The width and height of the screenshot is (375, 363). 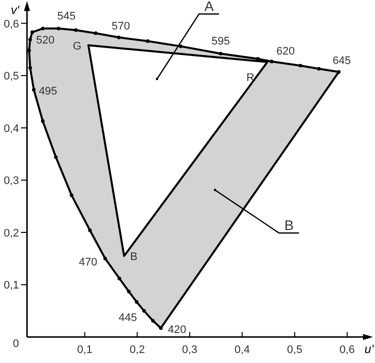 What do you see at coordinates (11, 286) in the screenshot?
I see `y-tick-label: 0,1` at bounding box center [11, 286].